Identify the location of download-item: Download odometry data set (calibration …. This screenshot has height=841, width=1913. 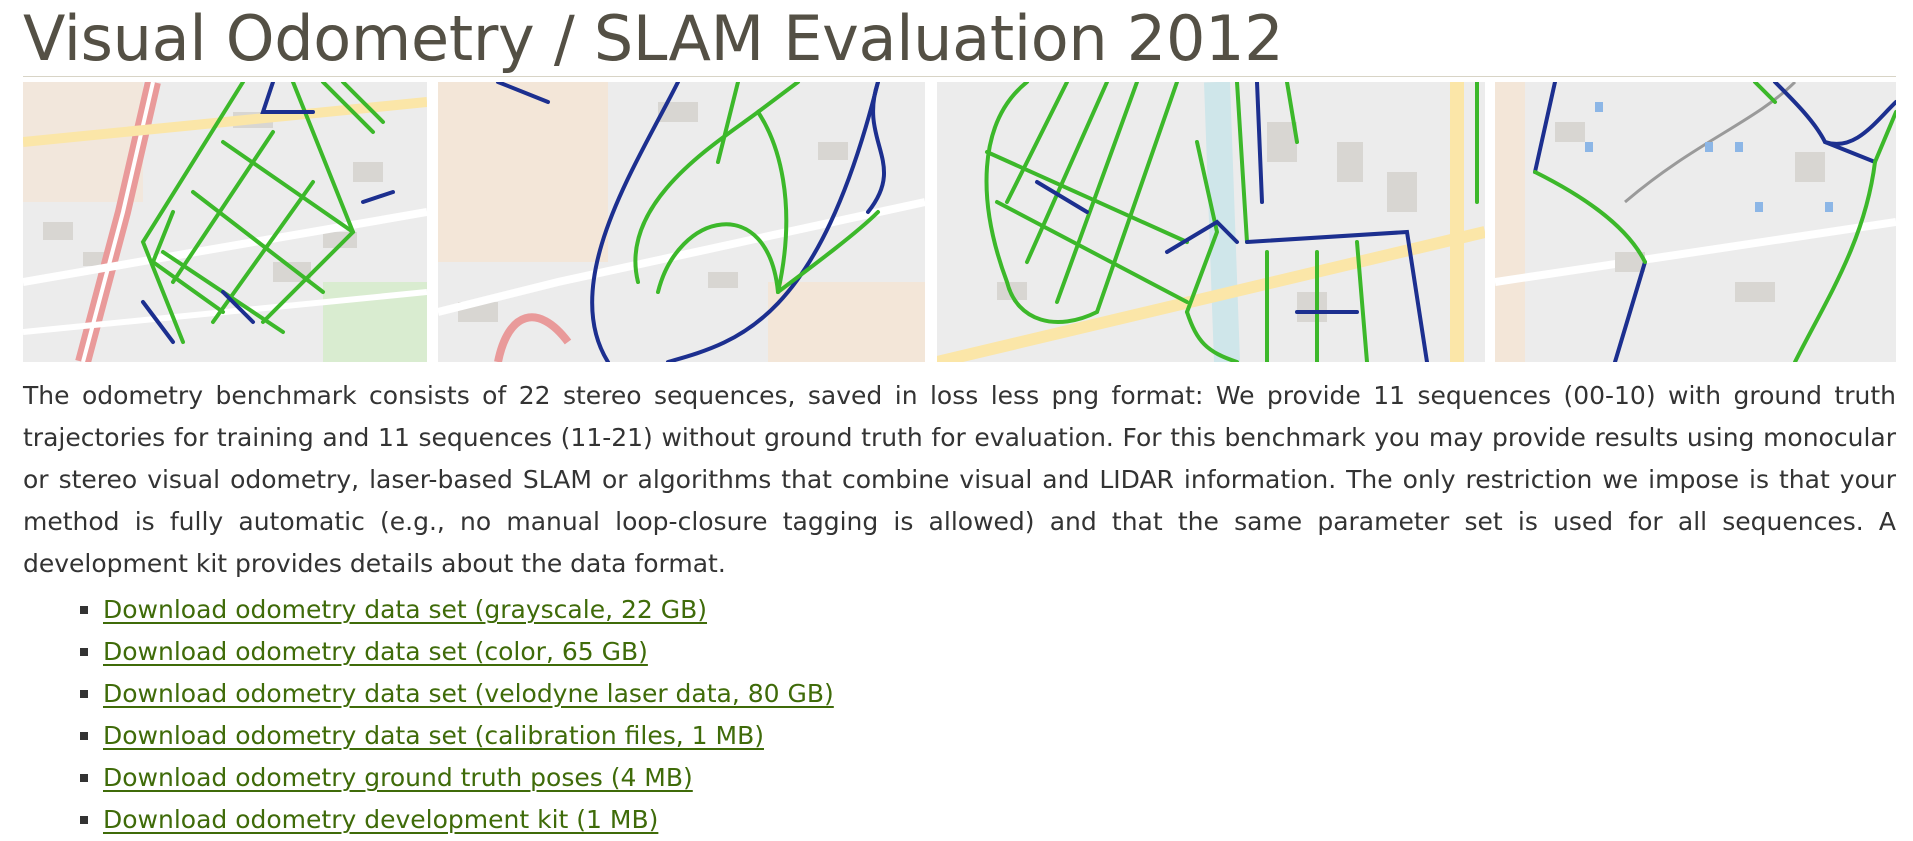
(457, 736).